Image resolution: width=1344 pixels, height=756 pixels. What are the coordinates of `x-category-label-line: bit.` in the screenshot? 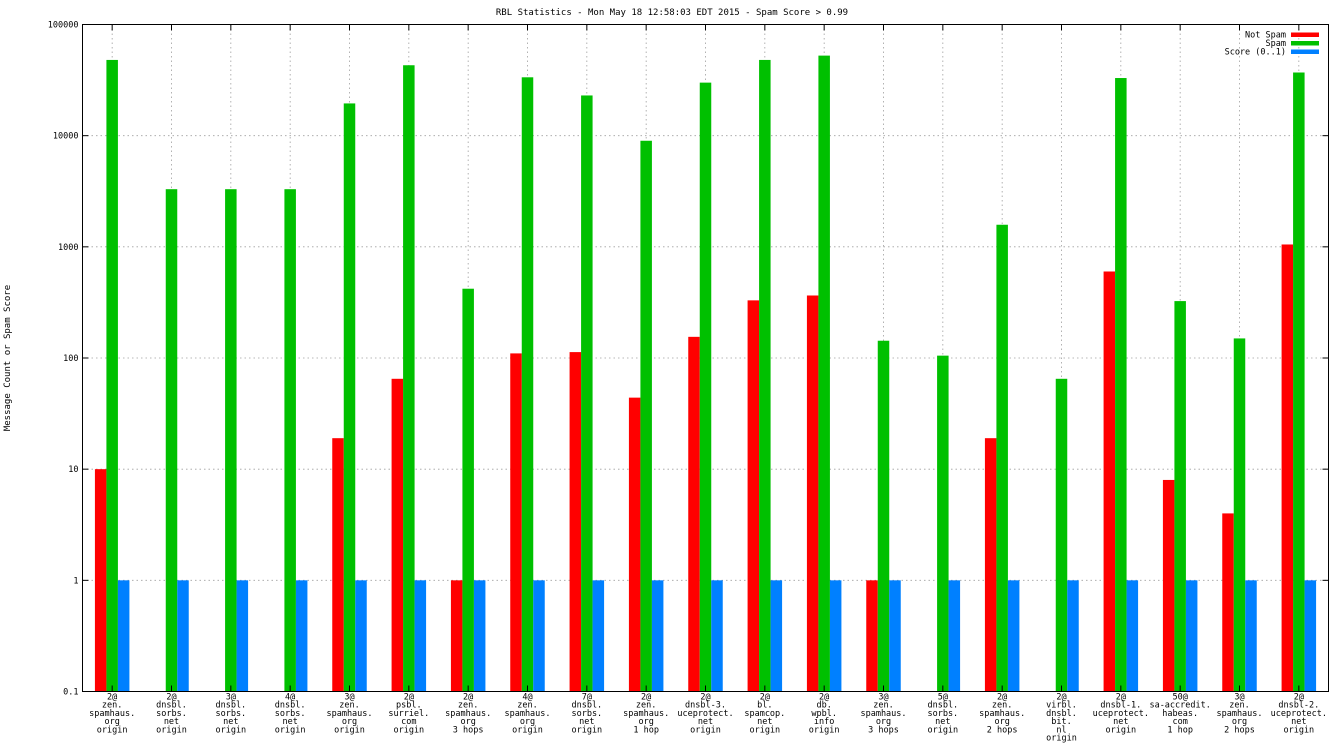 It's located at (1061, 722).